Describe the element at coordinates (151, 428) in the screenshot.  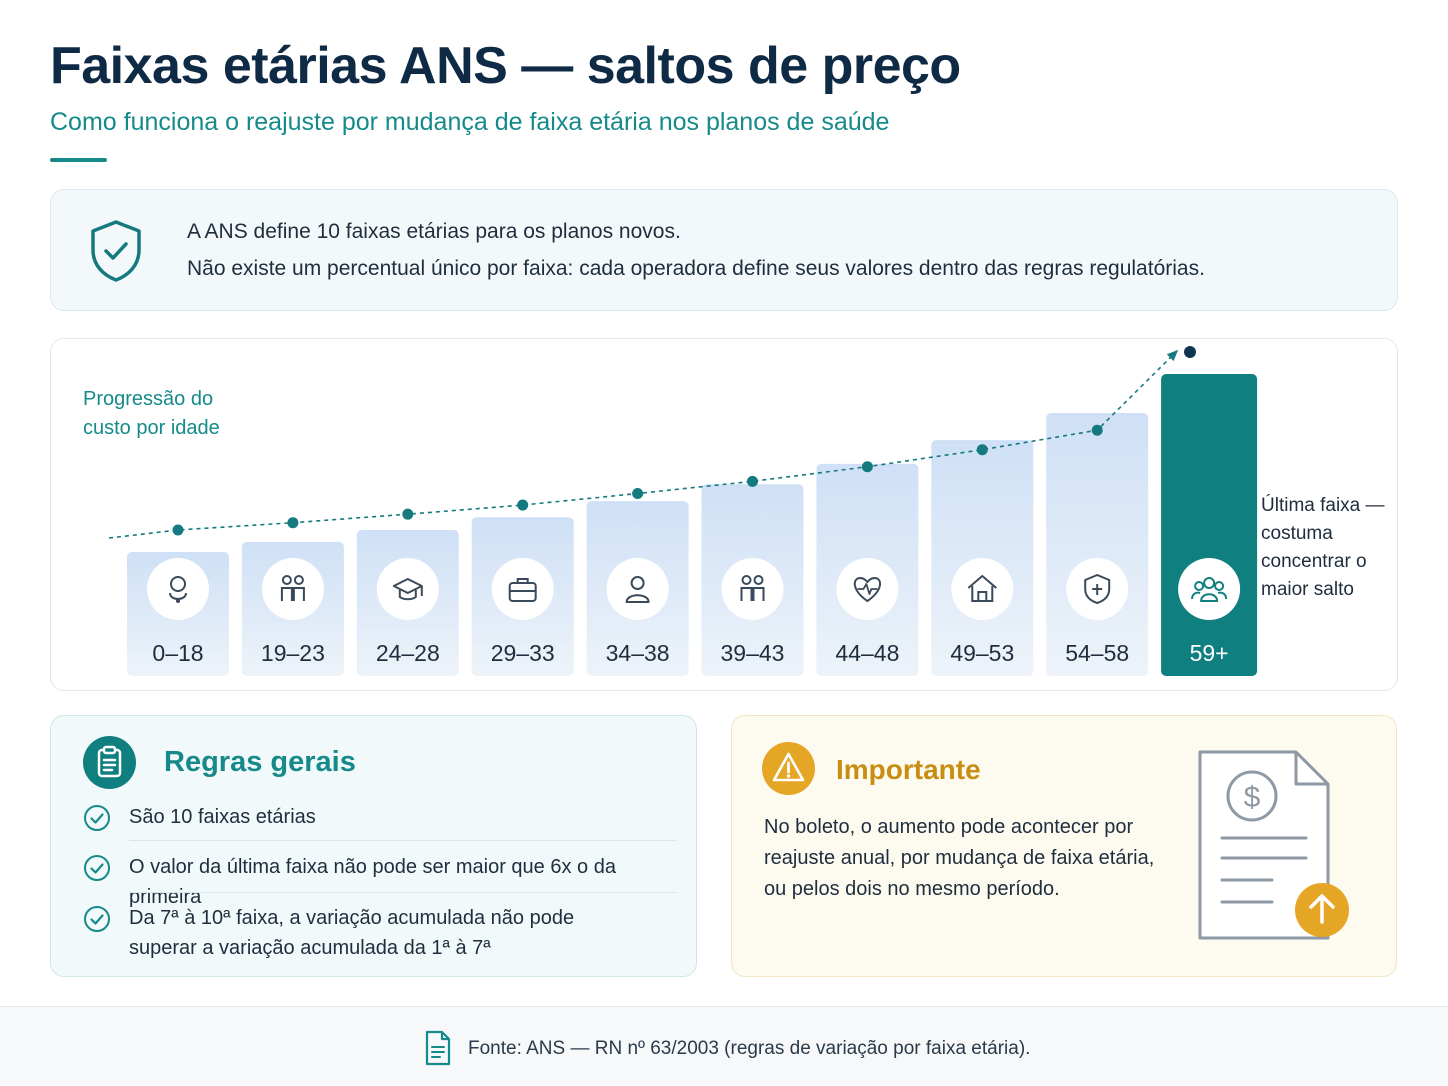
I see `chart-title-line-2: custo por idade` at that location.